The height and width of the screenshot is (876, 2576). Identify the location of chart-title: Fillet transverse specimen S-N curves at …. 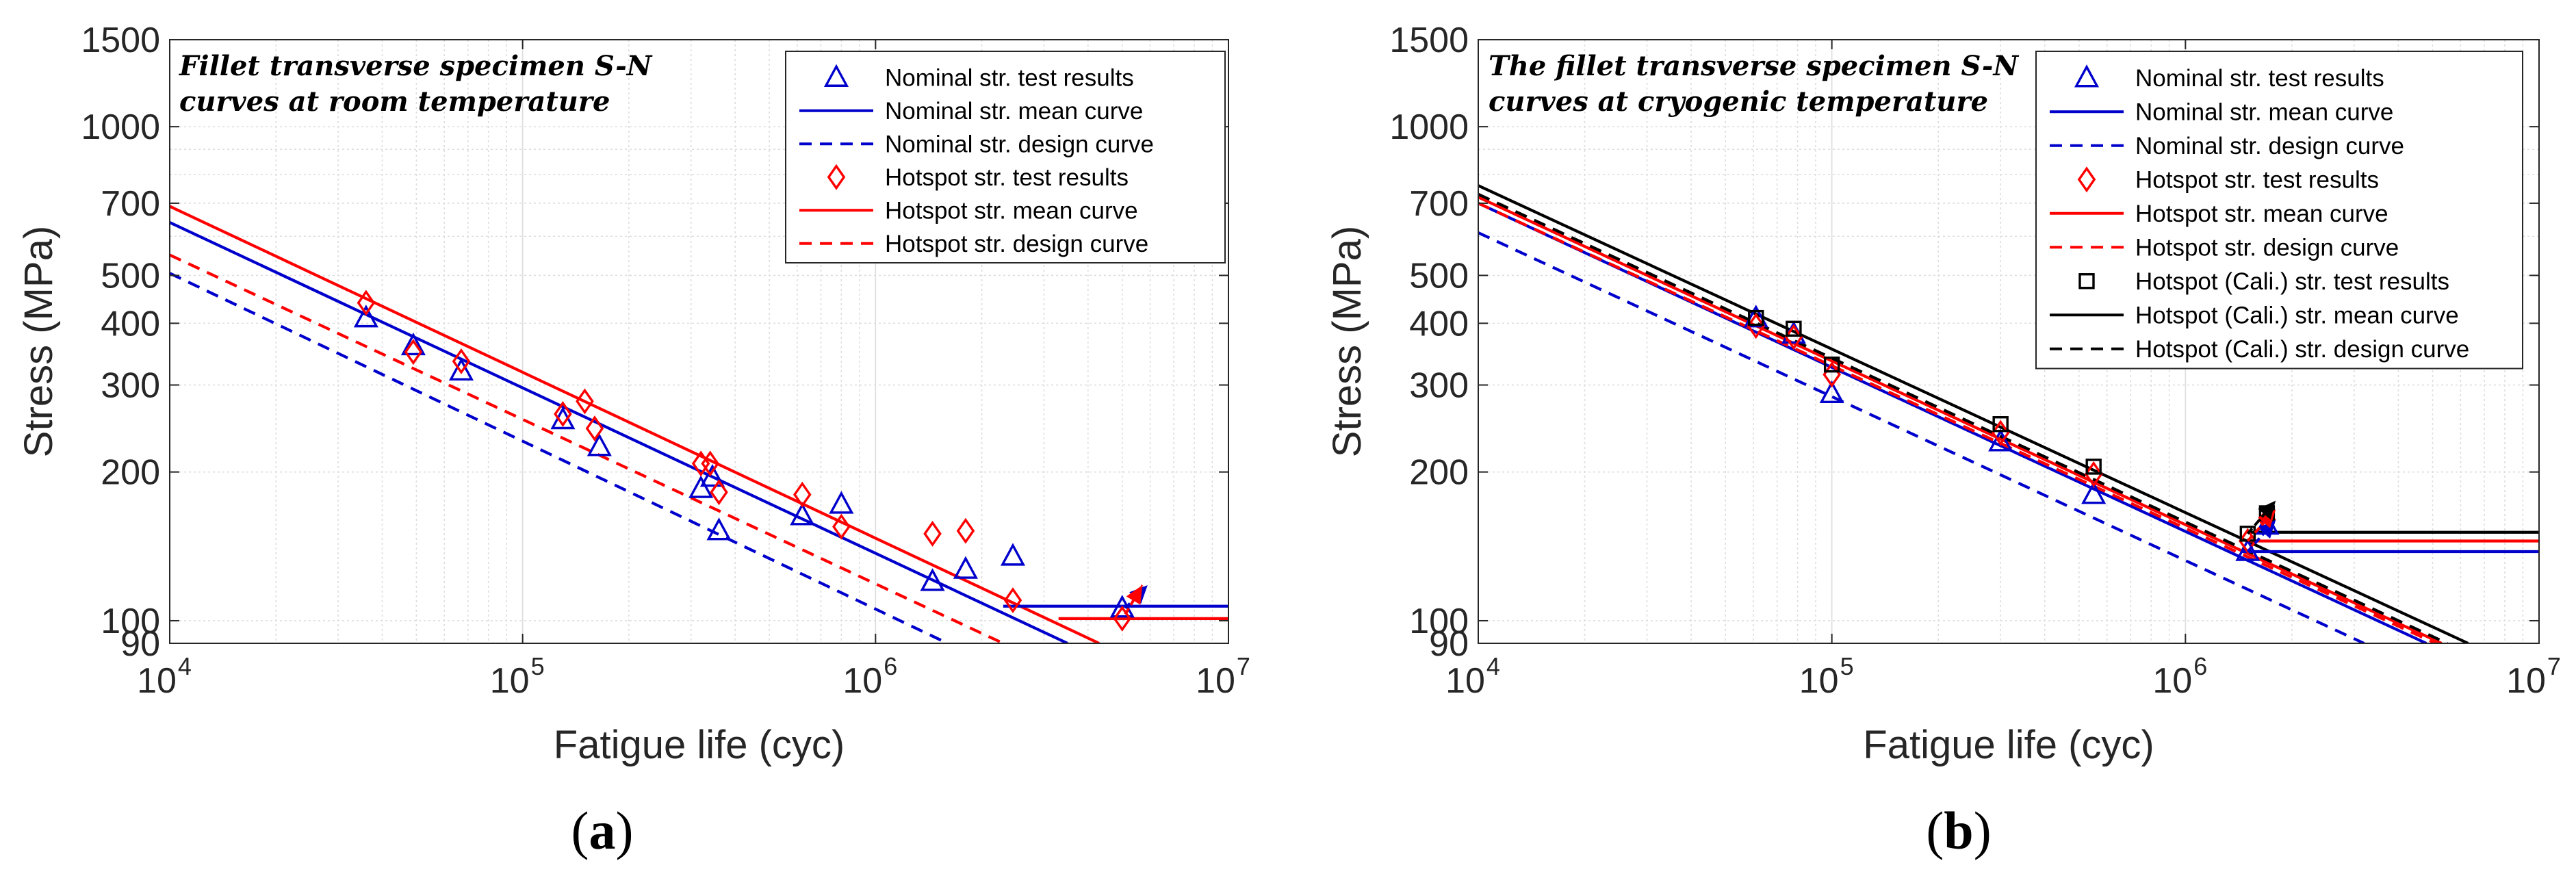
(416, 84).